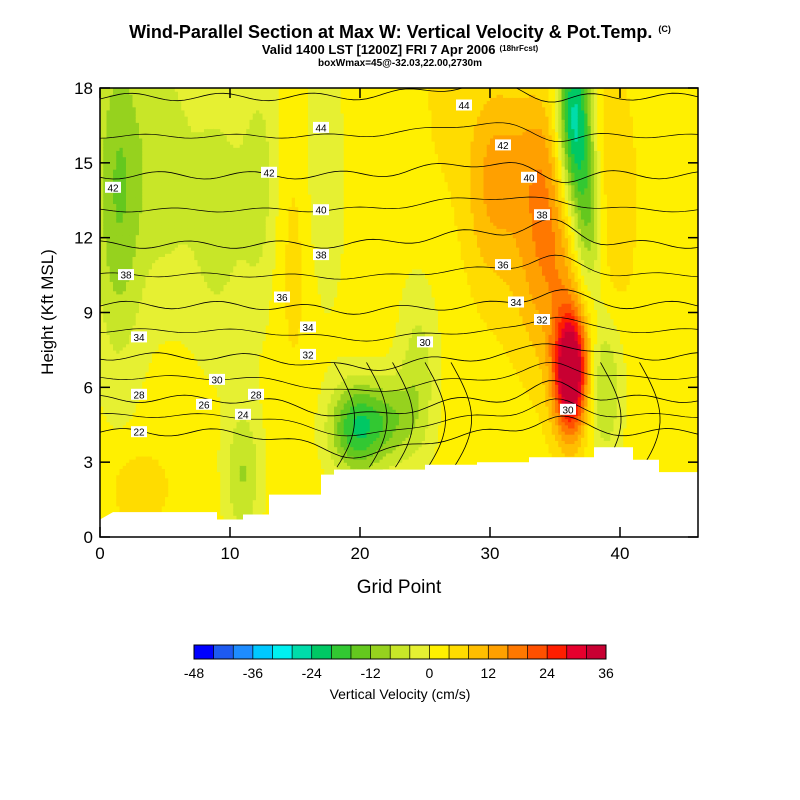 The width and height of the screenshot is (800, 800). I want to click on colorbar-tick-label: 0, so click(430, 673).